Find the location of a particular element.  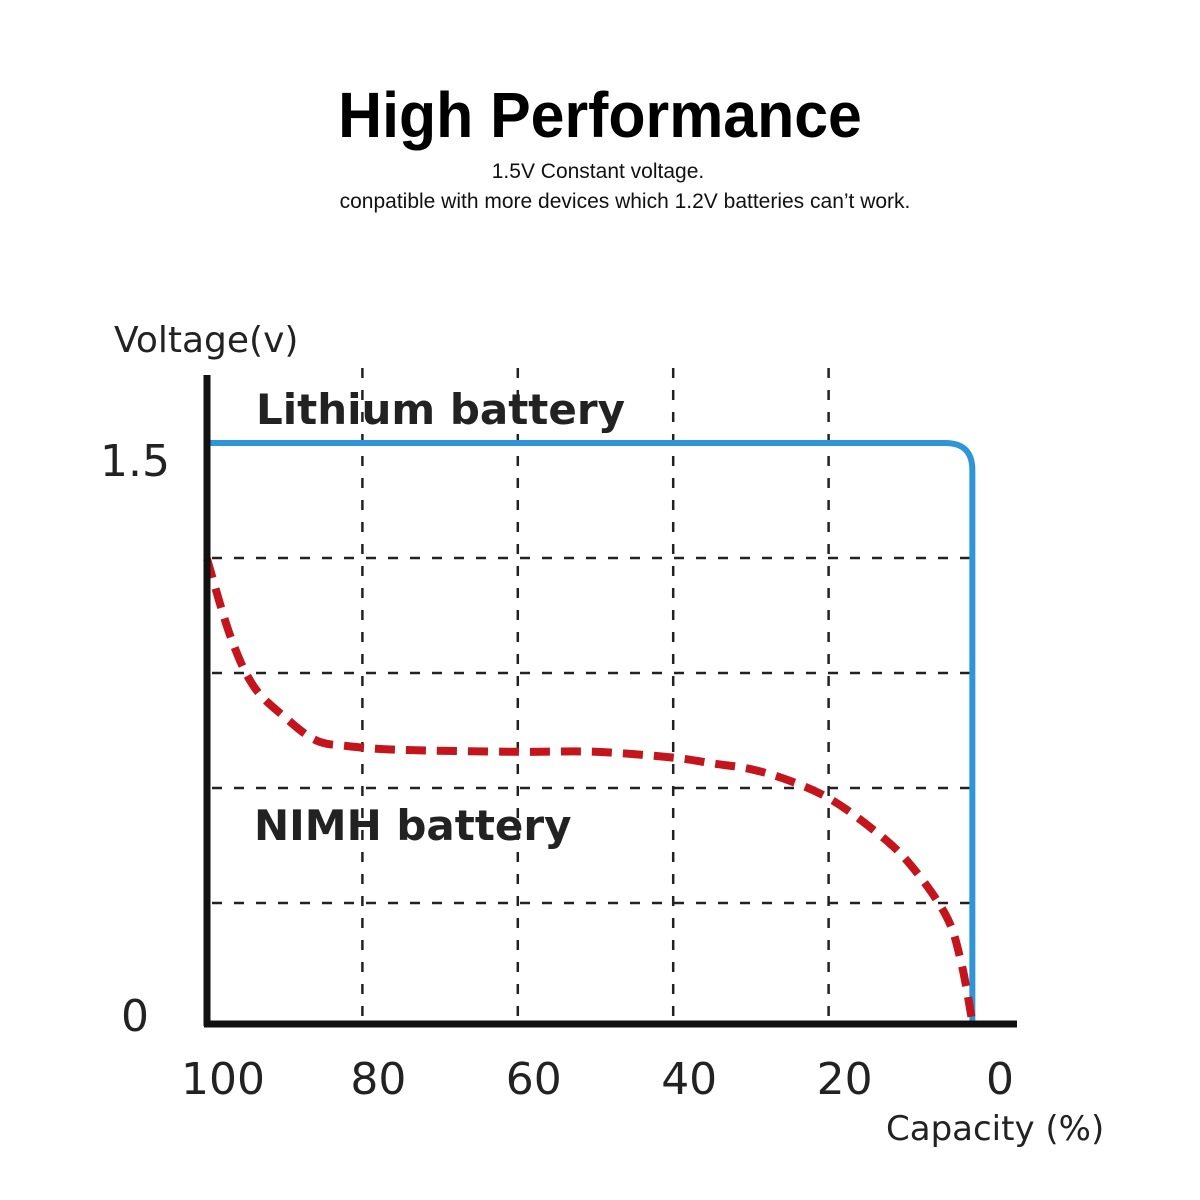

page-title: High Performance is located at coordinates (600, 115).